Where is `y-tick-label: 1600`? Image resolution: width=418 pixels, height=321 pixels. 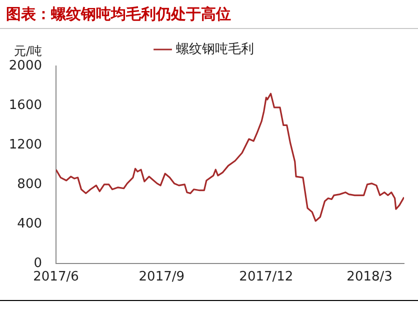
y-tick-label: 1600 is located at coordinates (25, 105).